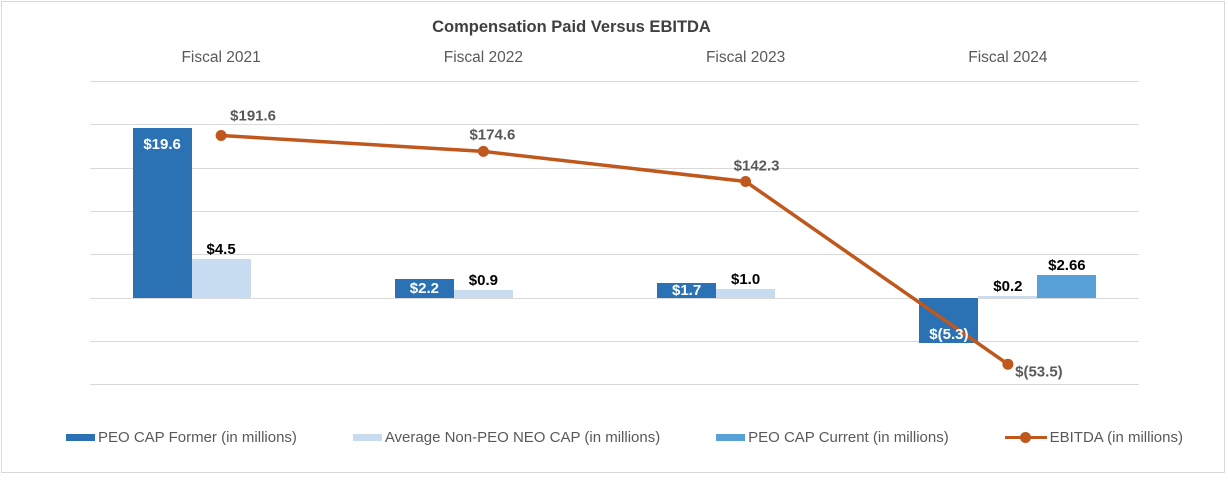 The width and height of the screenshot is (1228, 483). I want to click on bar-label: $1.0, so click(745, 279).